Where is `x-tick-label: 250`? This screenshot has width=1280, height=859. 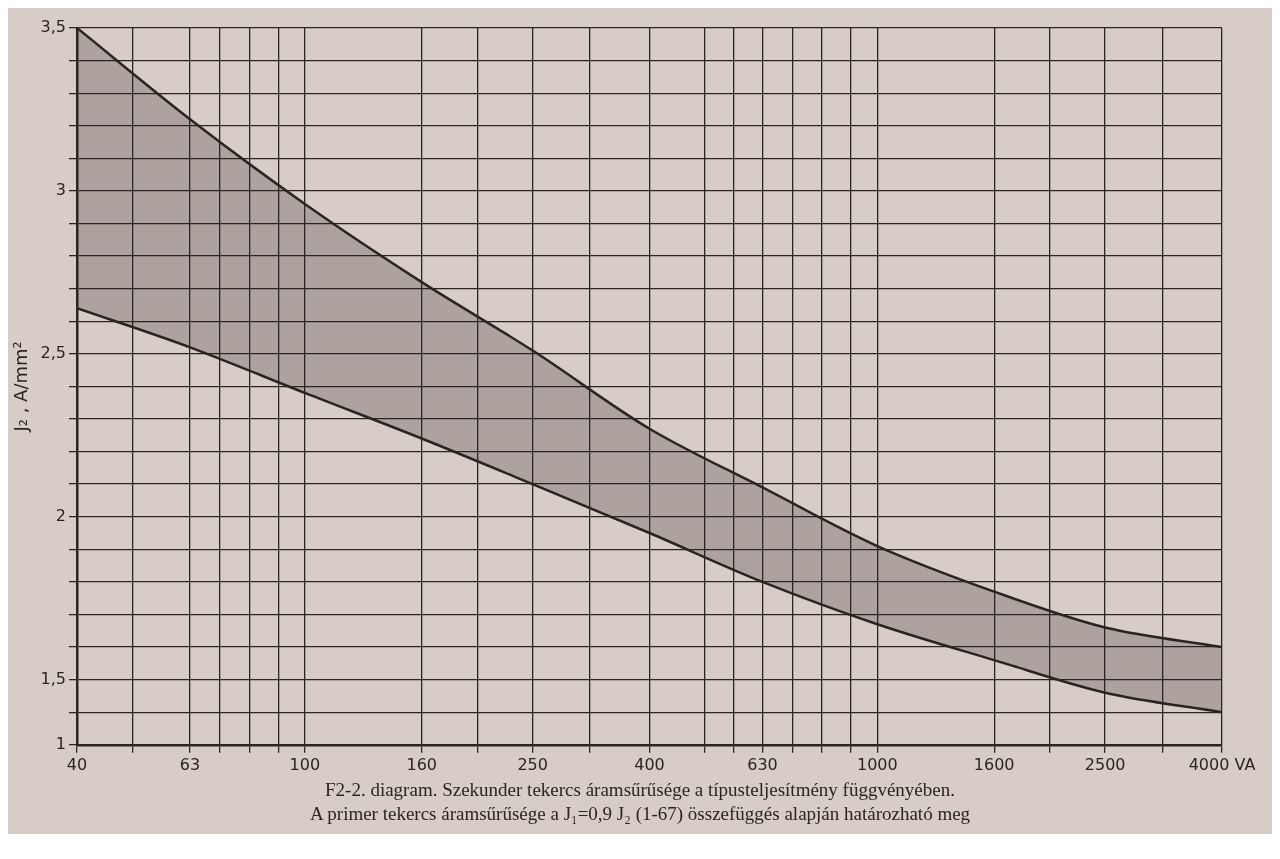
x-tick-label: 250 is located at coordinates (532, 764).